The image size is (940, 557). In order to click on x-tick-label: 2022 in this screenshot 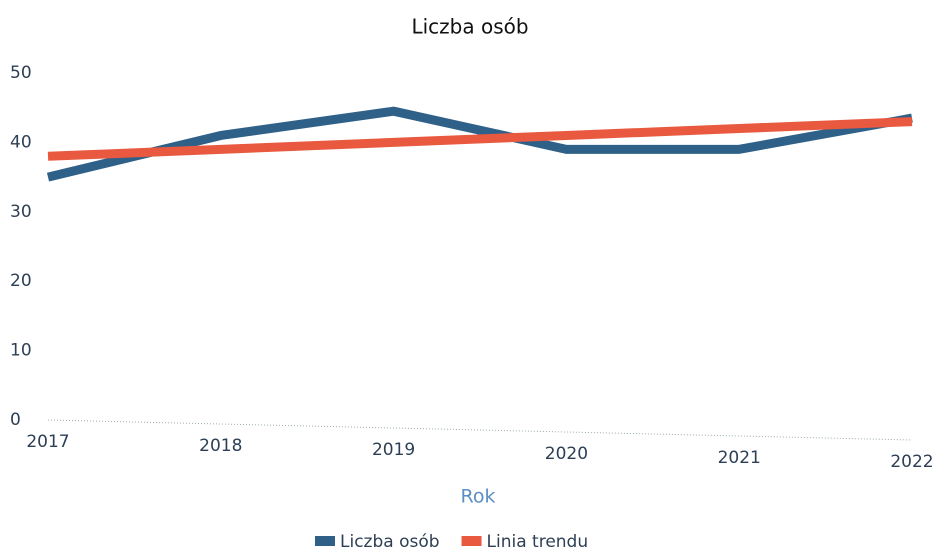, I will do `click(911, 462)`.